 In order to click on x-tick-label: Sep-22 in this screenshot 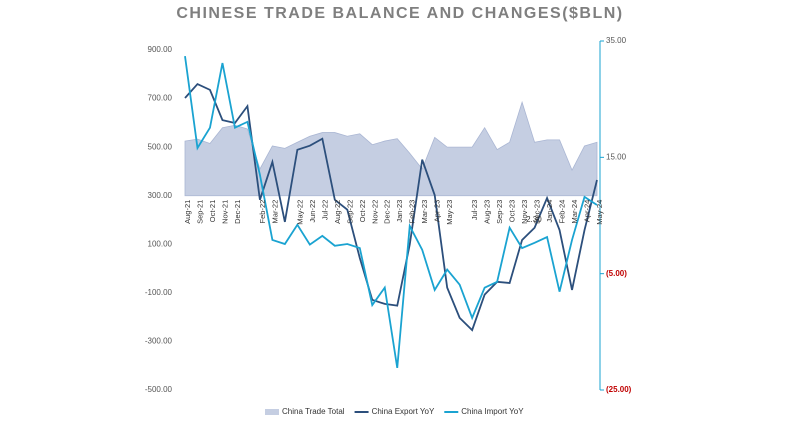, I will do `click(349, 212)`.